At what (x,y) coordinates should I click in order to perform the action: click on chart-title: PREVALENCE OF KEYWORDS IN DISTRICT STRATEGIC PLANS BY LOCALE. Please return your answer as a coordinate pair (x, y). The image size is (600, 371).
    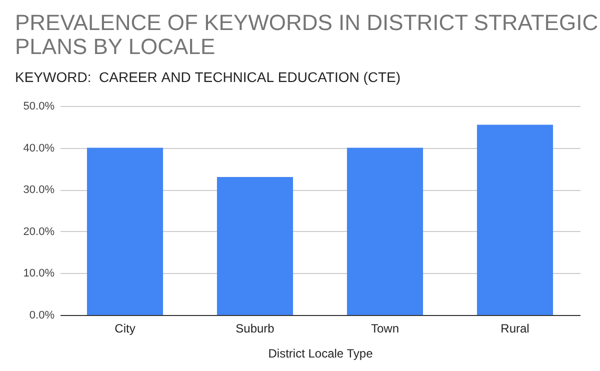
    Looking at the image, I should click on (306, 34).